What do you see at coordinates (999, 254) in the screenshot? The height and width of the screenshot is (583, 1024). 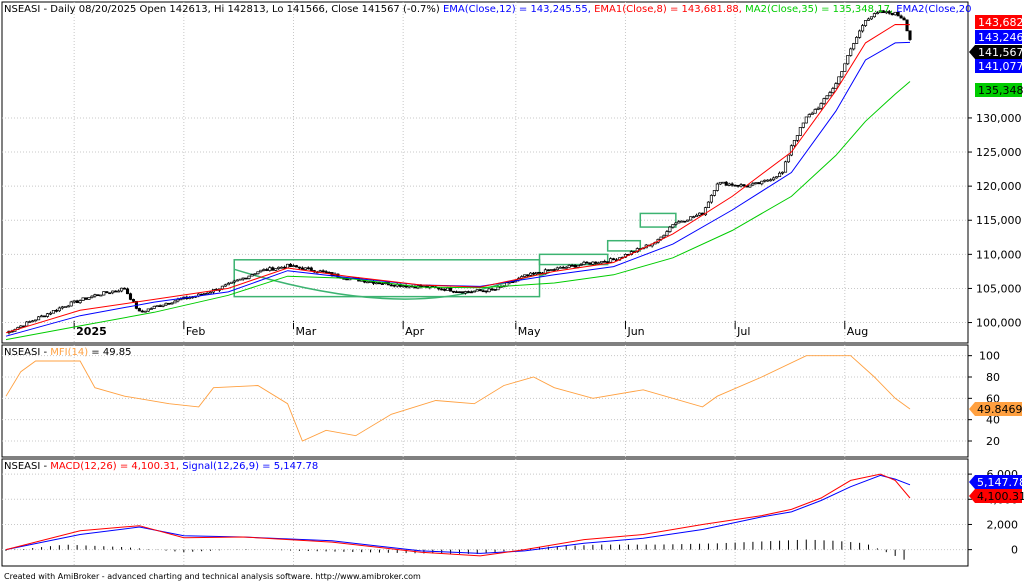 I see `y-tick-label: 110,000` at bounding box center [999, 254].